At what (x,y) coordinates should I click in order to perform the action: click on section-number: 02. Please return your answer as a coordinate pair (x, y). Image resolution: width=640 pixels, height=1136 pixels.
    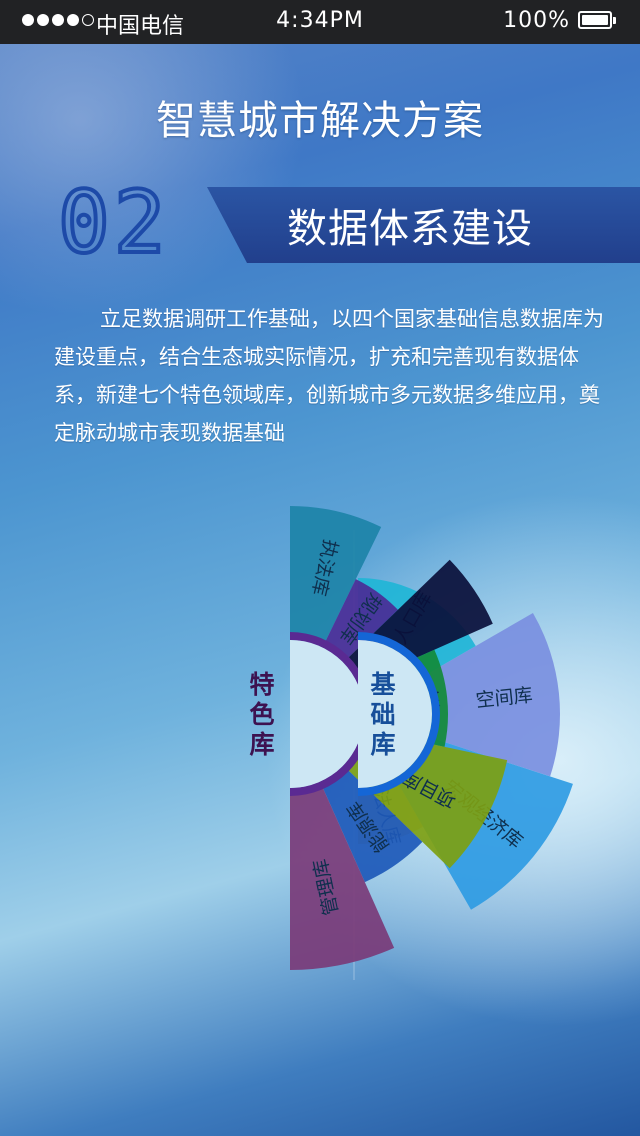
    Looking at the image, I should click on (113, 223).